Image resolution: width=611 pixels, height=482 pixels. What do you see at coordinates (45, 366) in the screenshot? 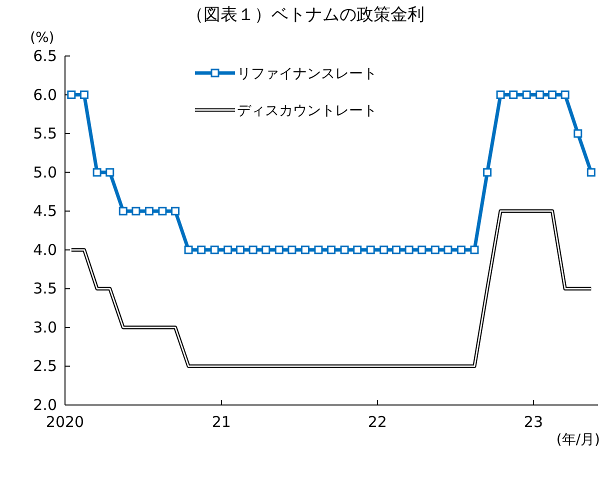
I see `y-tick-label: 2.5` at bounding box center [45, 366].